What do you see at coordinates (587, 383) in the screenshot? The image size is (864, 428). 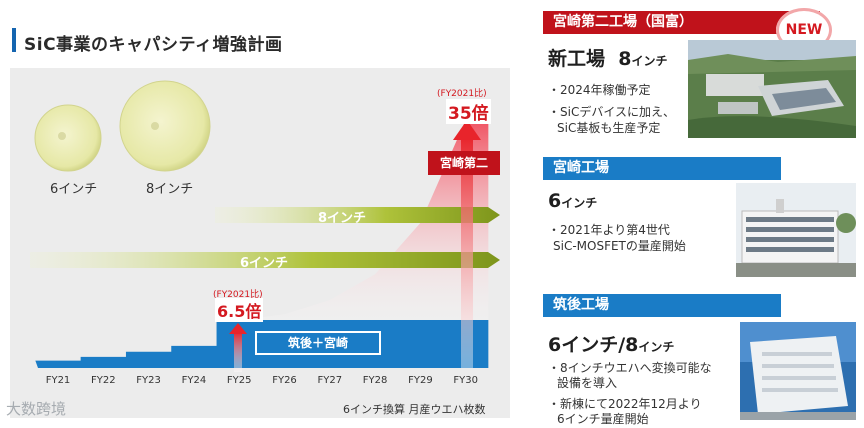 I see `plant-bullet: 設備を導入` at bounding box center [587, 383].